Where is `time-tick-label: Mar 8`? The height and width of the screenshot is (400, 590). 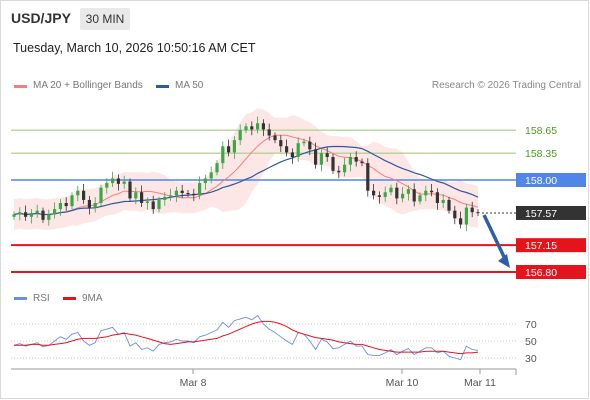 time-tick-label: Mar 8 is located at coordinates (193, 383).